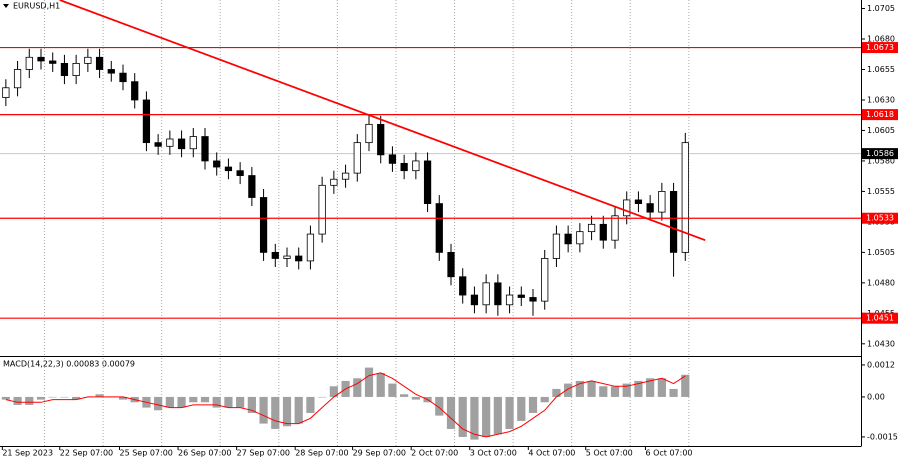  Describe the element at coordinates (881, 252) in the screenshot. I see `y-tick-label: 1.0505` at that location.